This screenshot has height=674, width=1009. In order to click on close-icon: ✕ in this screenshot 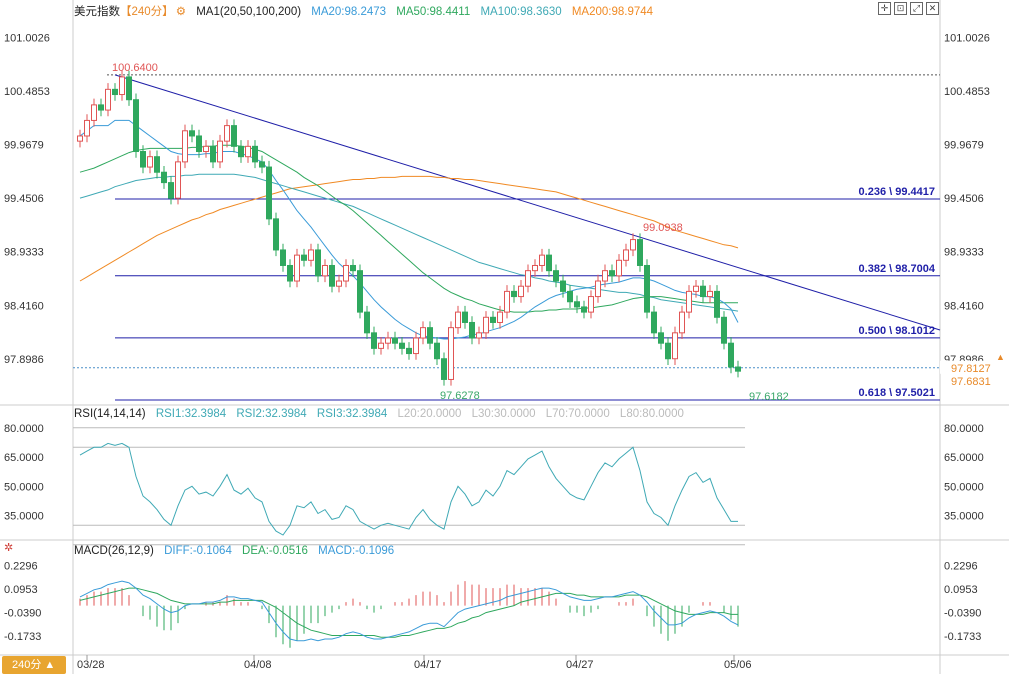, I will do `click(932, 8)`.